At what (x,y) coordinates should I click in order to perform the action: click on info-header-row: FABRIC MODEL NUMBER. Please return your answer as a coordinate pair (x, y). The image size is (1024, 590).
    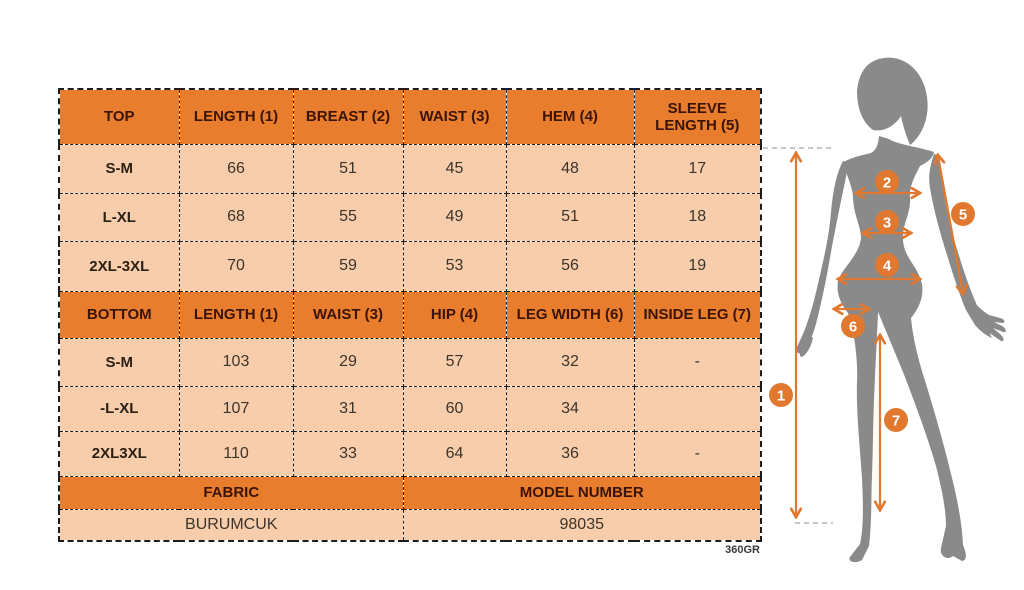
    Looking at the image, I should click on (410, 492).